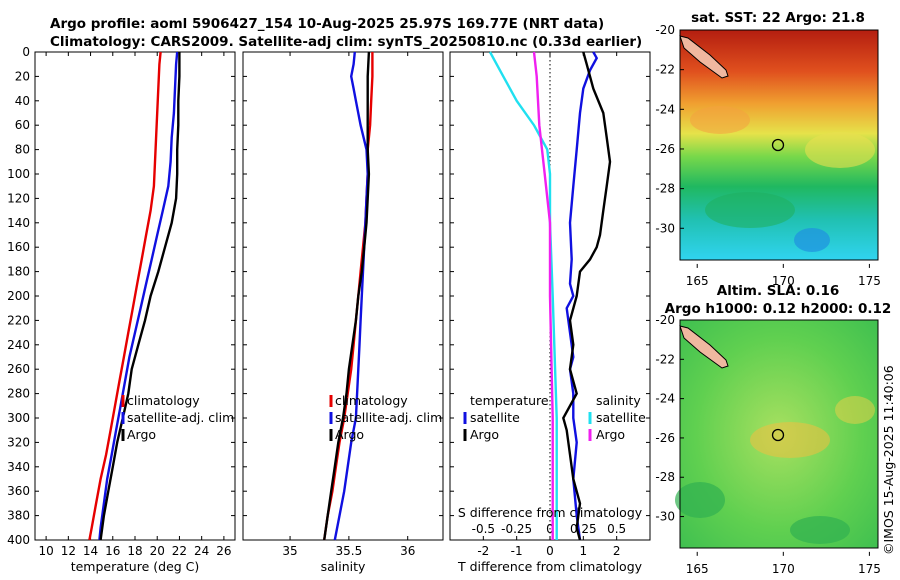 The height and width of the screenshot is (580, 900). What do you see at coordinates (618, 400) in the screenshot?
I see `legend-title-salinity: salinity` at bounding box center [618, 400].